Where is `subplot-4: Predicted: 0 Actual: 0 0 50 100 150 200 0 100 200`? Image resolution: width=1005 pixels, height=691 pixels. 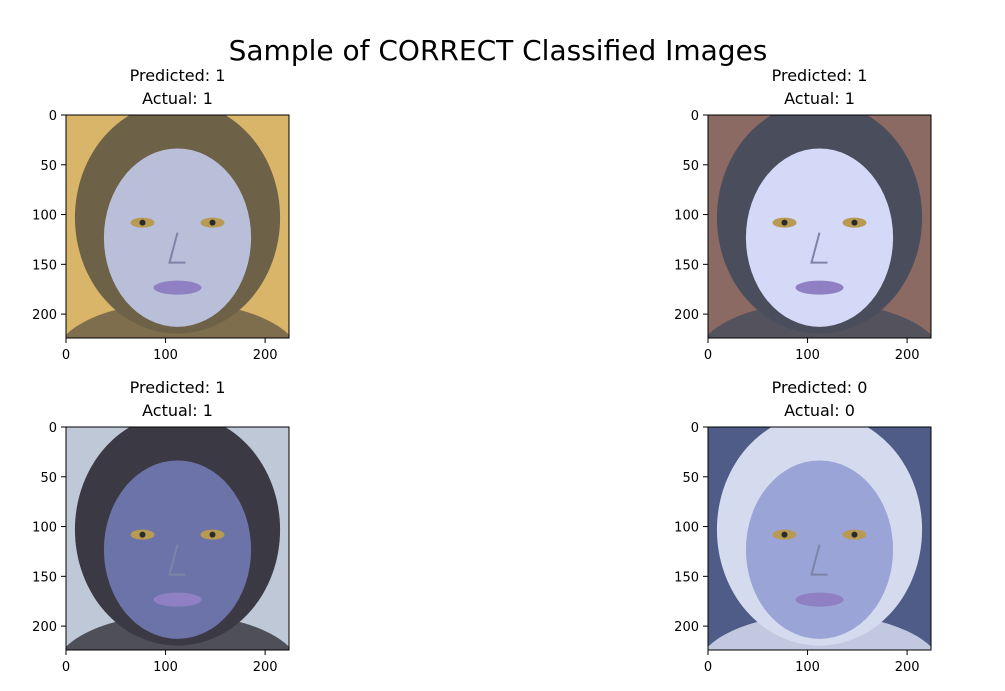
subplot-4: Predicted: 0 Actual: 0 0 50 100 150 200 0 100 200 is located at coordinates (803, 526).